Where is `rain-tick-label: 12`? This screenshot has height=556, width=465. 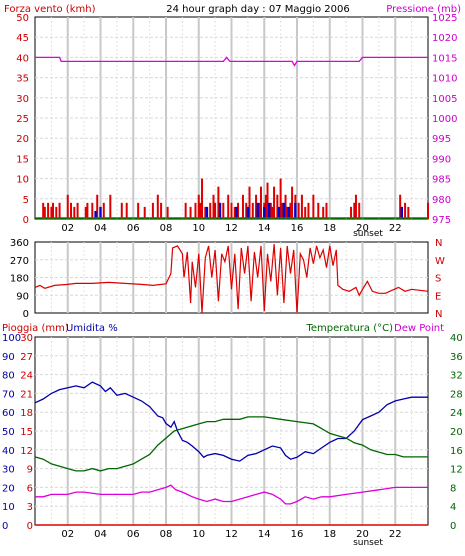 rain-tick-label: 12 is located at coordinates (26, 451).